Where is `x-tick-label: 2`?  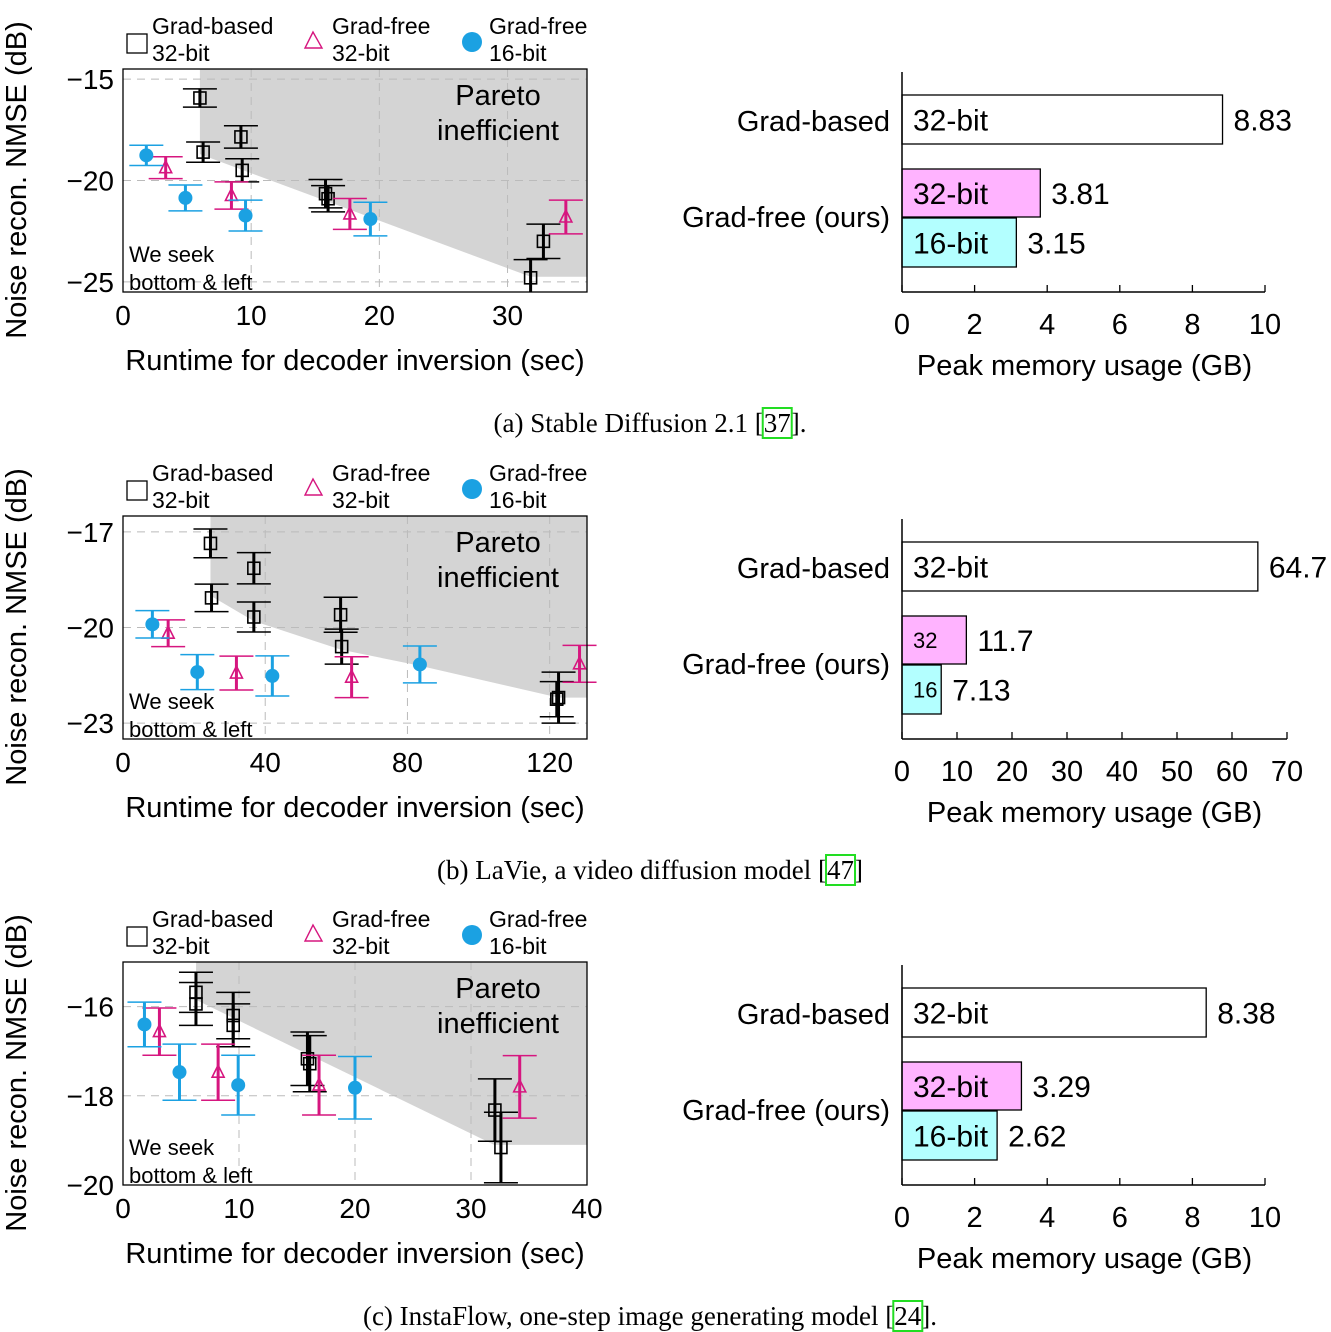
x-tick-label: 2 is located at coordinates (975, 1218).